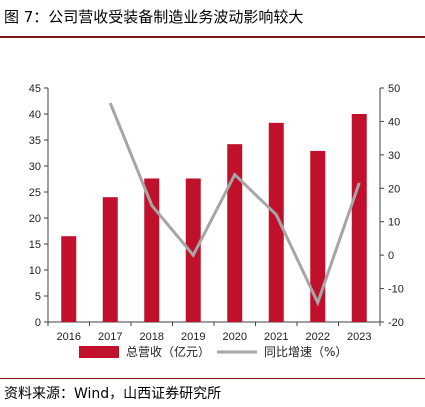 Image resolution: width=425 pixels, height=407 pixels. Describe the element at coordinates (113, 394) in the screenshot. I see `source-note: 资料来源：Wind，山西证券研究所` at that location.